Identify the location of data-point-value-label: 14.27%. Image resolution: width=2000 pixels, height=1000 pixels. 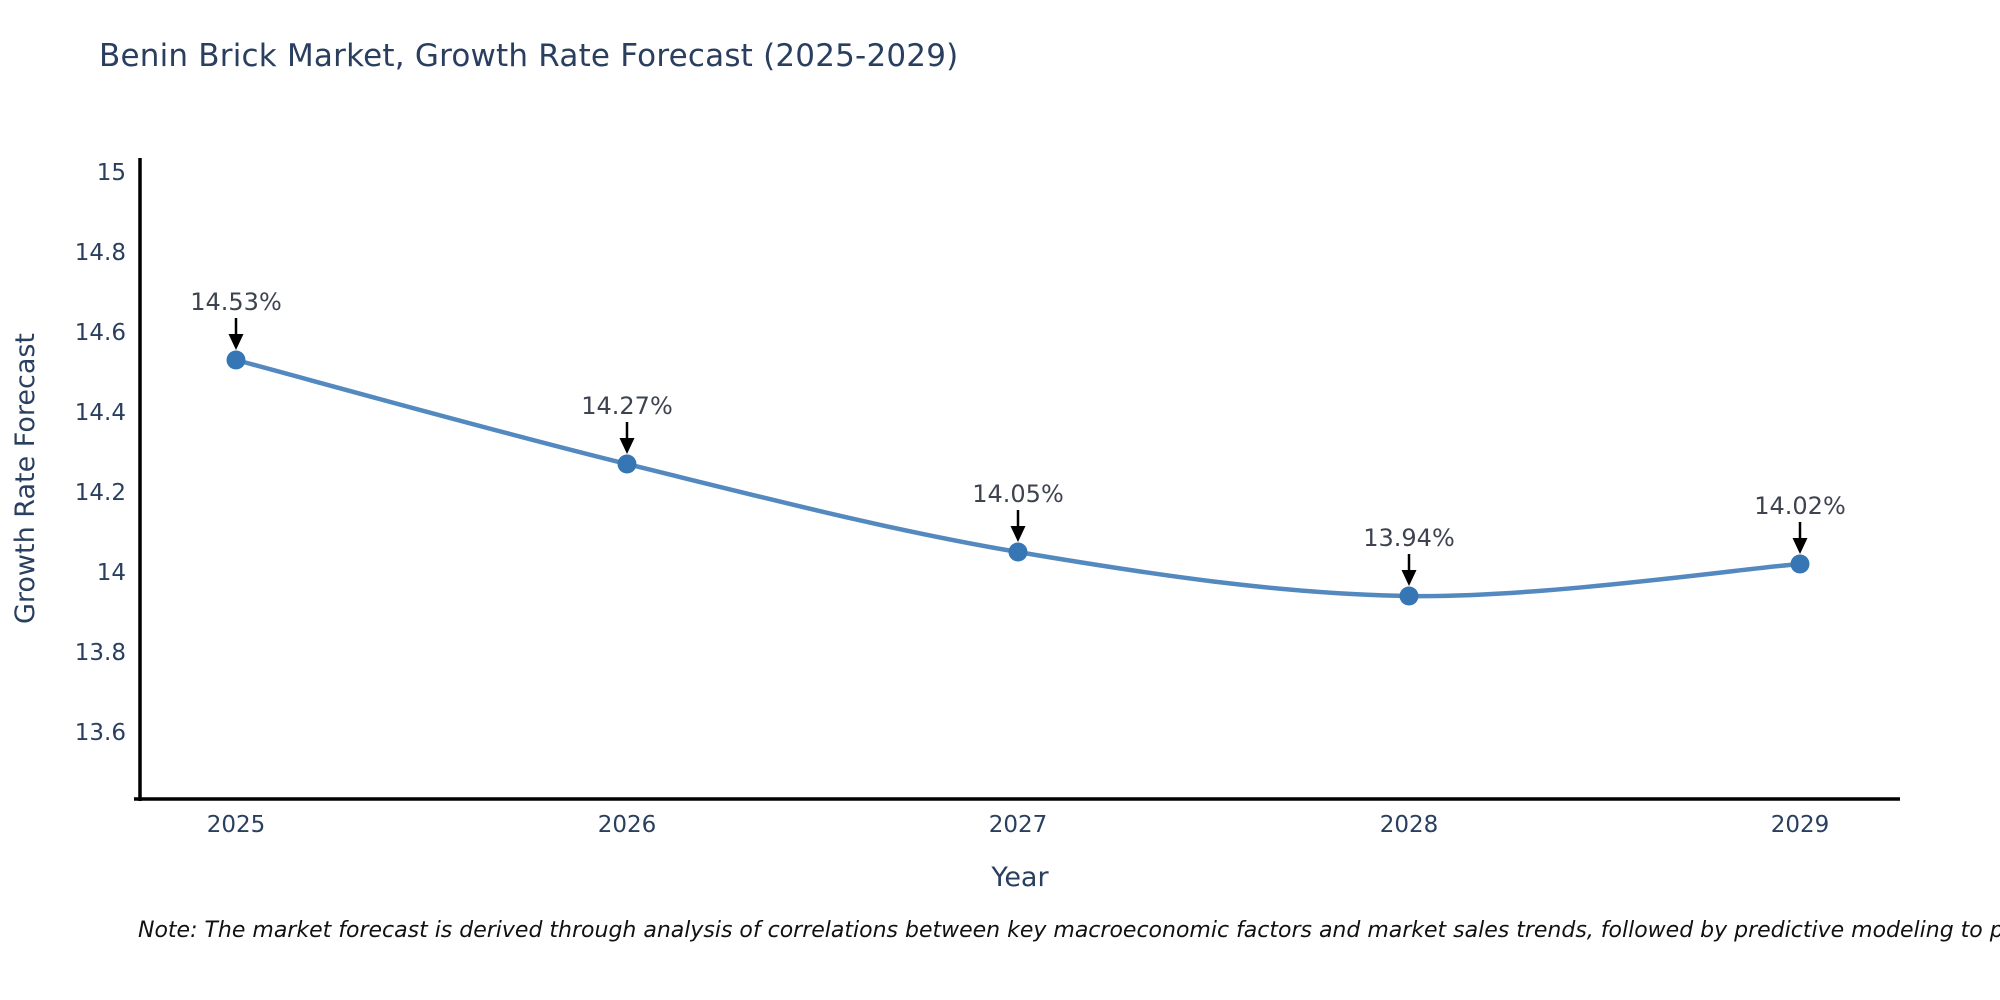
(627, 406).